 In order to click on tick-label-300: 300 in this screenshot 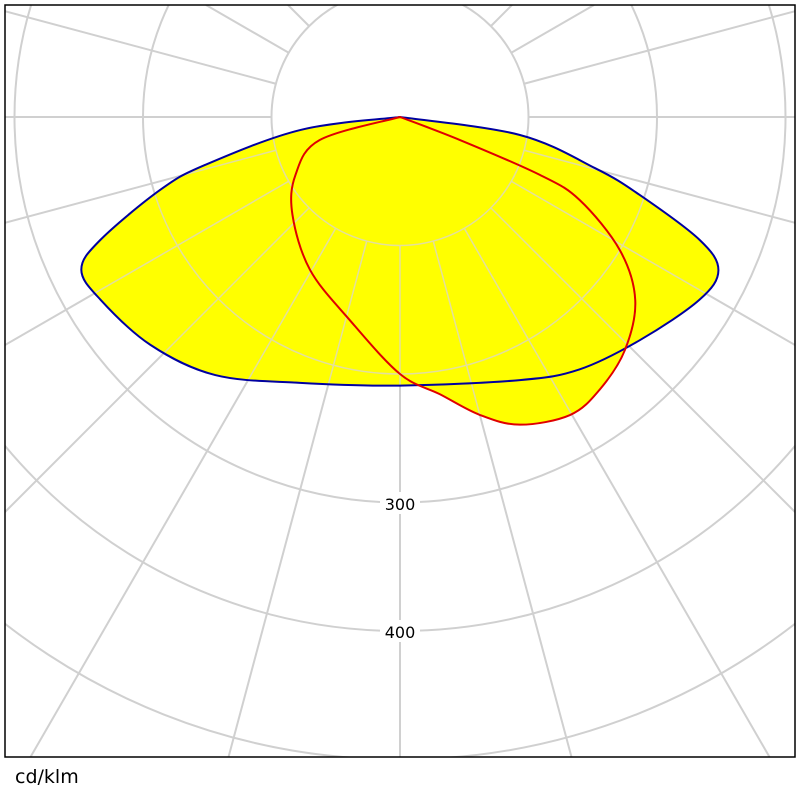, I will do `click(400, 504)`.